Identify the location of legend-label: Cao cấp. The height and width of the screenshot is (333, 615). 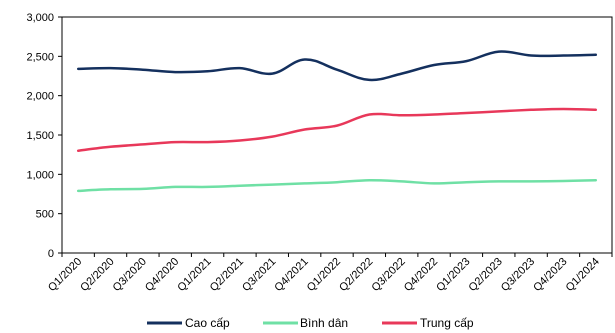
(207, 323).